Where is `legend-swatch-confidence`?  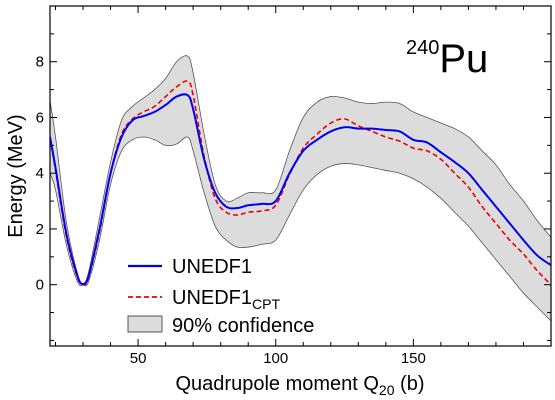 legend-swatch-confidence is located at coordinates (145, 324).